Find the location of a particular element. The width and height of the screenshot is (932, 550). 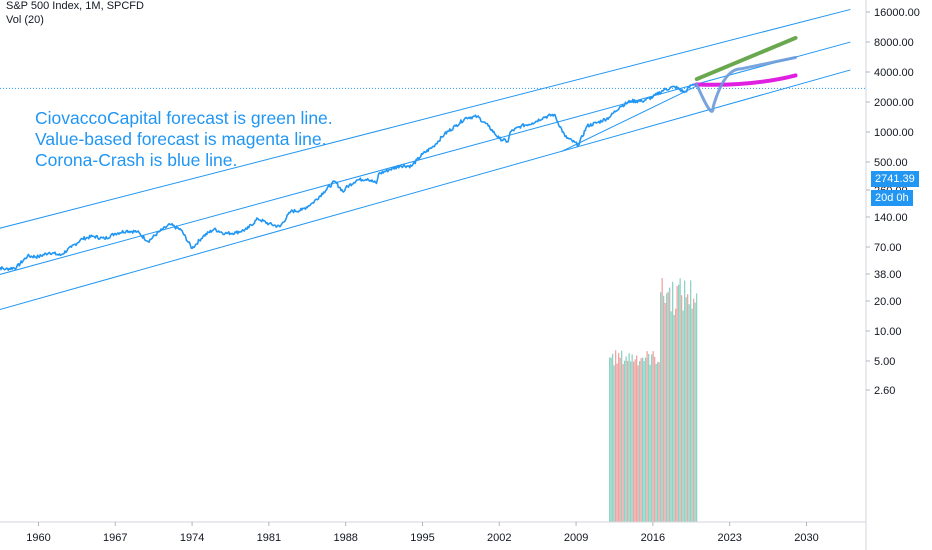

last-price-badge: 2741.39 is located at coordinates (895, 179).